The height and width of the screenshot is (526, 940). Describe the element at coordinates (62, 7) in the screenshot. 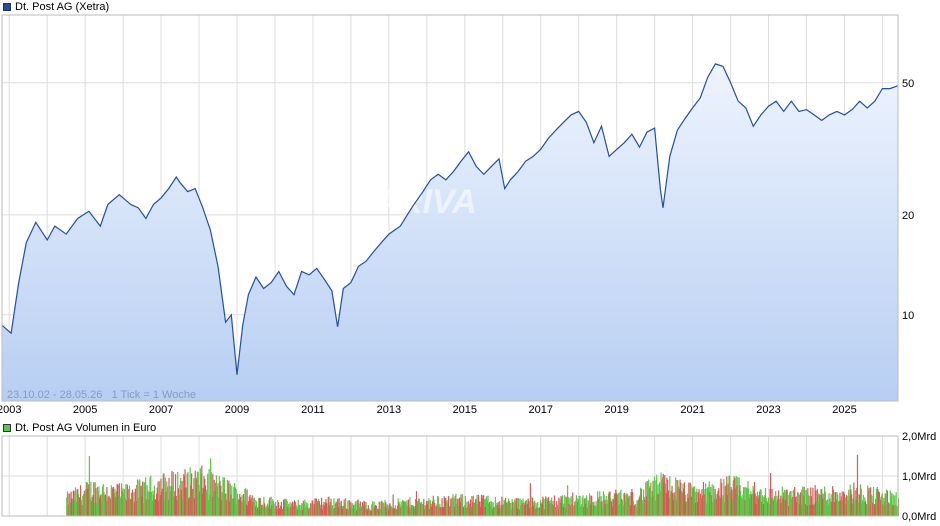

I see `price-legend-label: Dt. Post AG (Xetra)` at that location.